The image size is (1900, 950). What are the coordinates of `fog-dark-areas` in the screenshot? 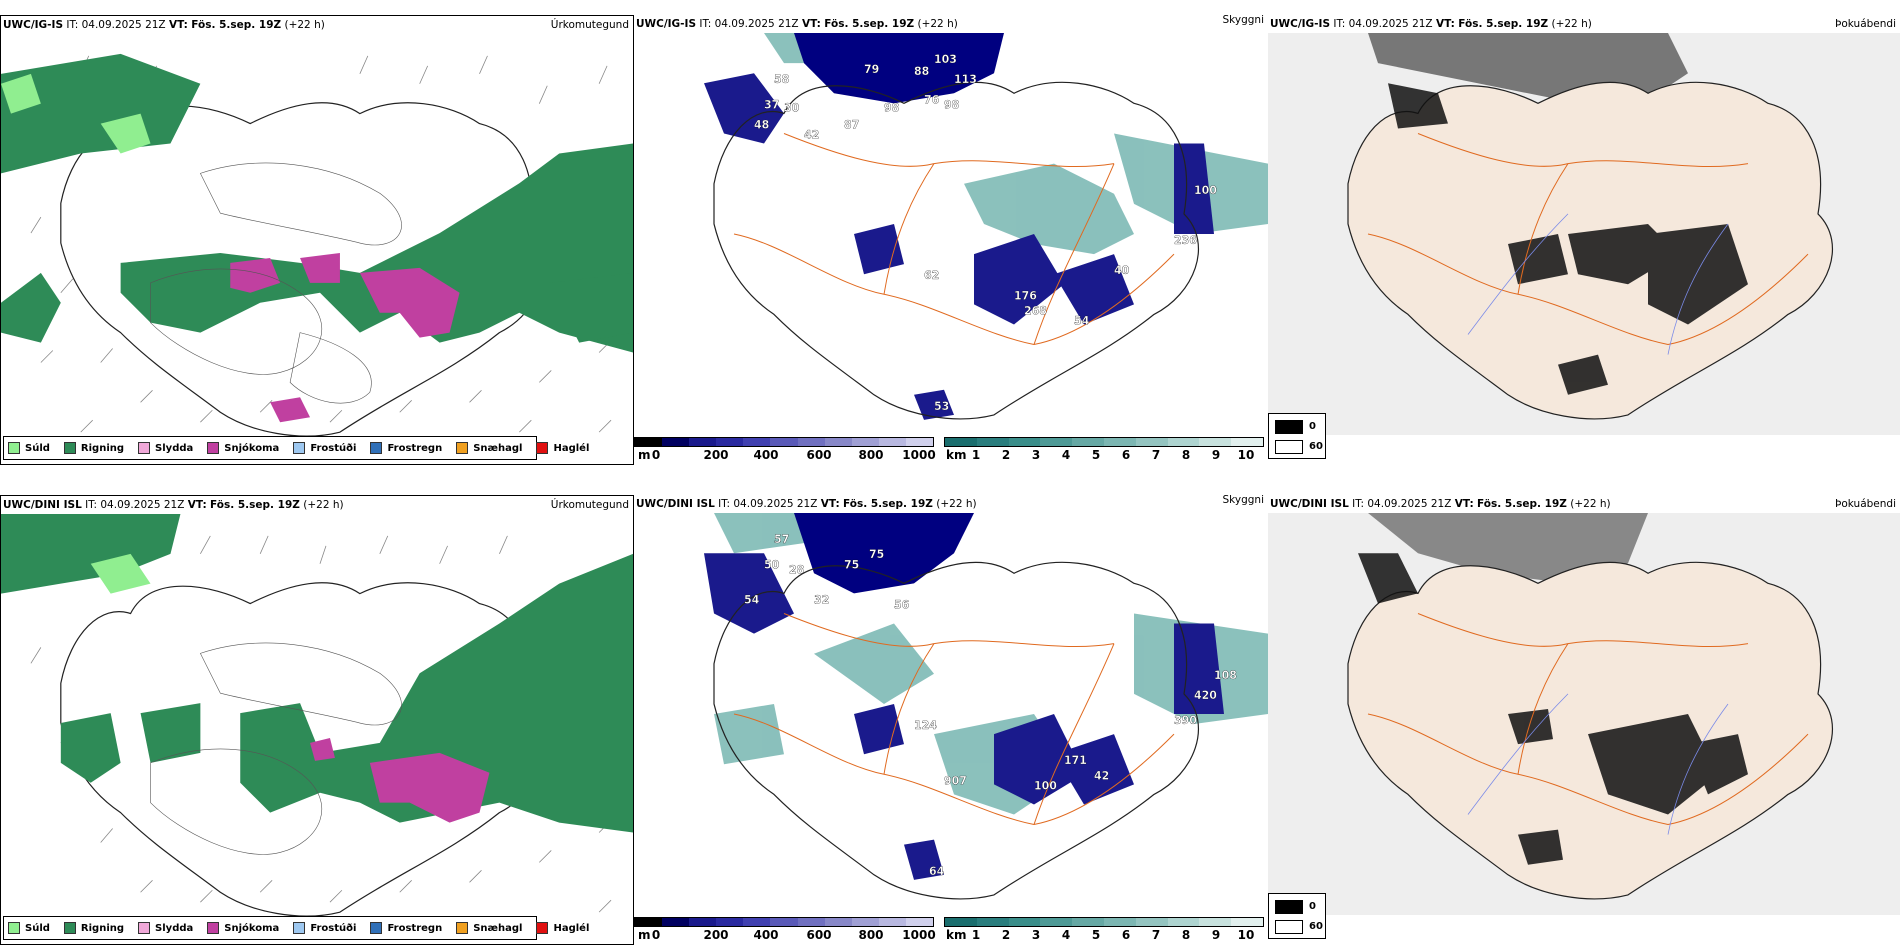 It's located at (1553, 709).